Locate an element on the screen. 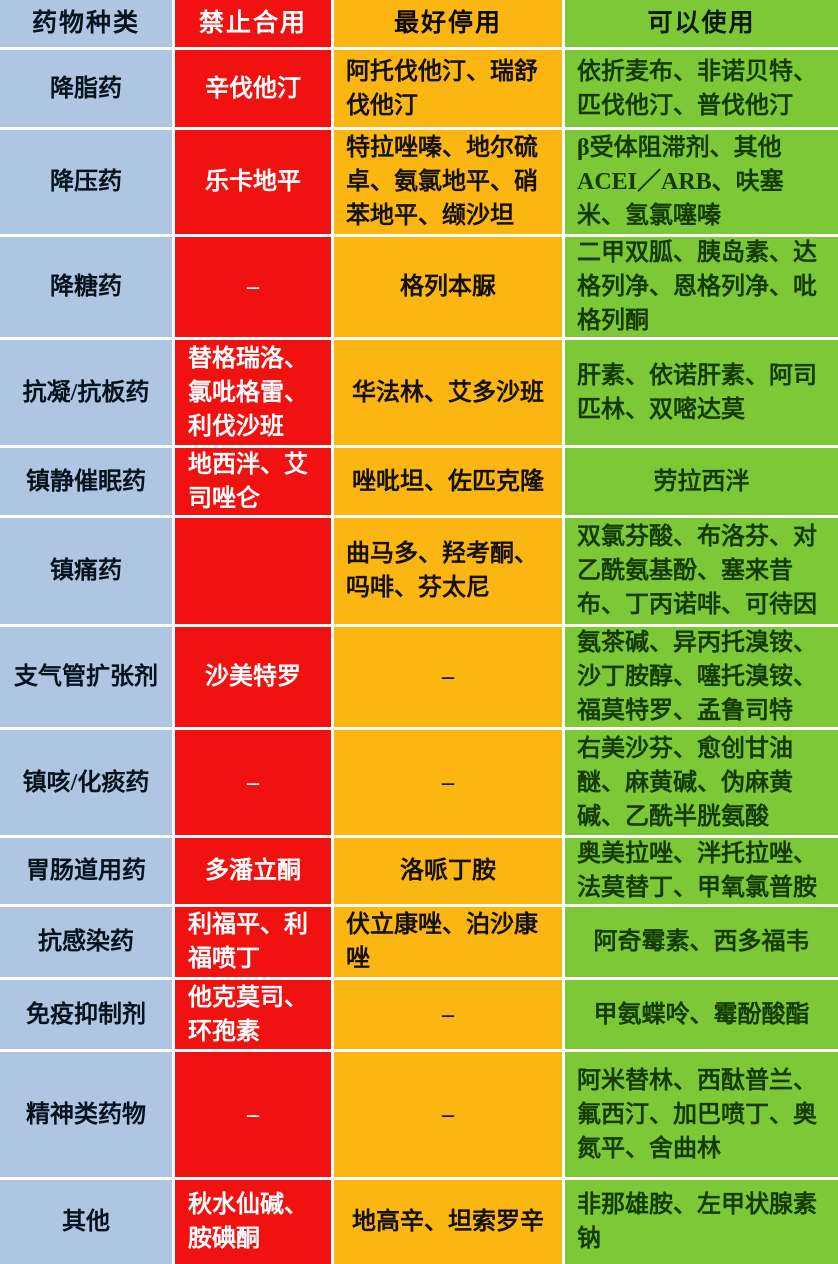  cell-prohibited is located at coordinates (253, 571).